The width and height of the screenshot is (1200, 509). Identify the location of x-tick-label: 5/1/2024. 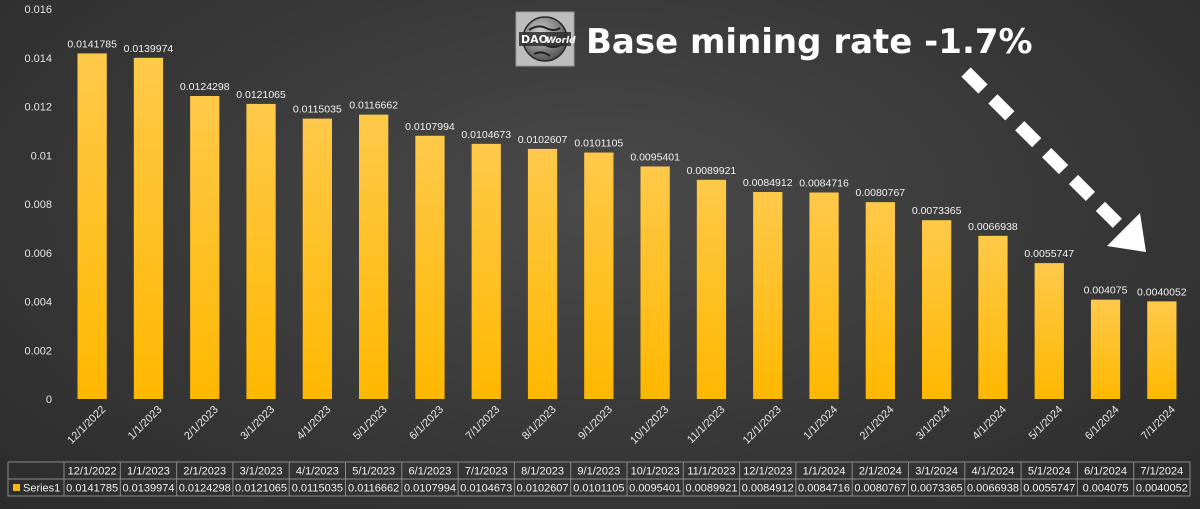
(1046, 423).